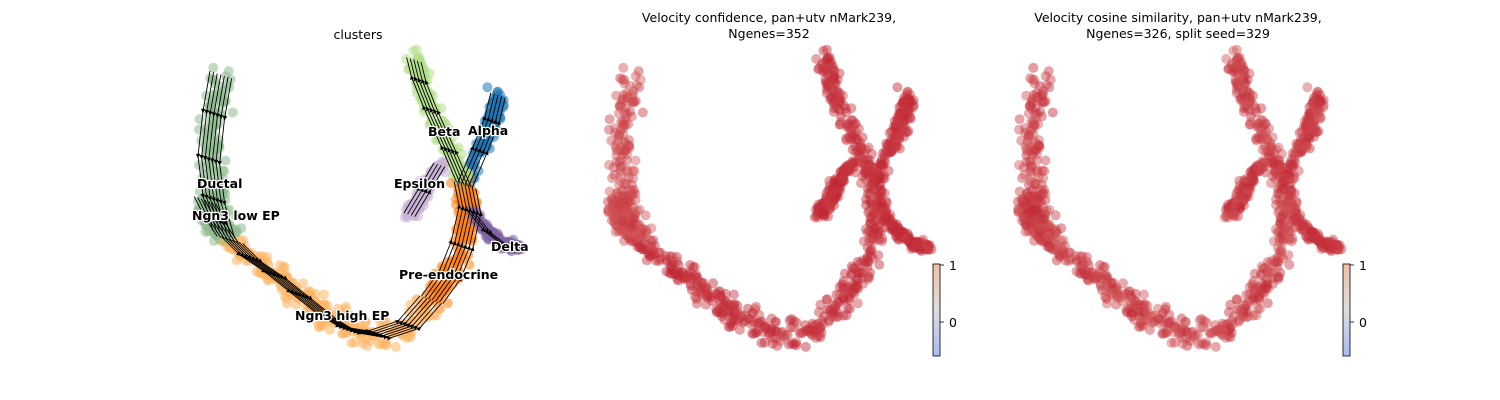 Image resolution: width=1500 pixels, height=400 pixels. What do you see at coordinates (953, 322) in the screenshot?
I see `panel2-colorbar-label-0: 0` at bounding box center [953, 322].